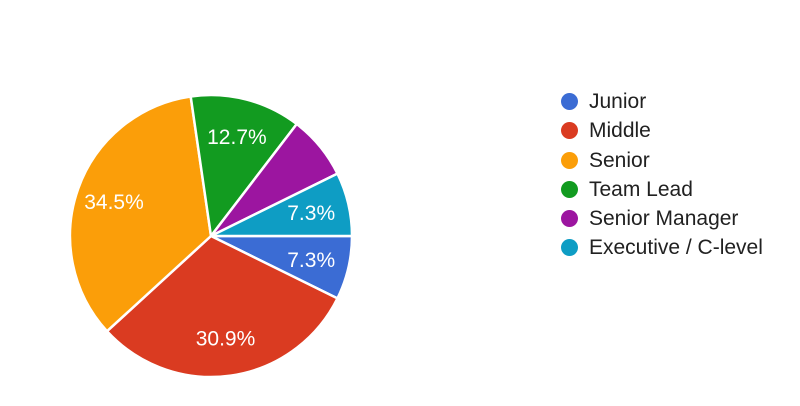 This screenshot has height=406, width=800. I want to click on pie-slice-team-lead, so click(243, 165).